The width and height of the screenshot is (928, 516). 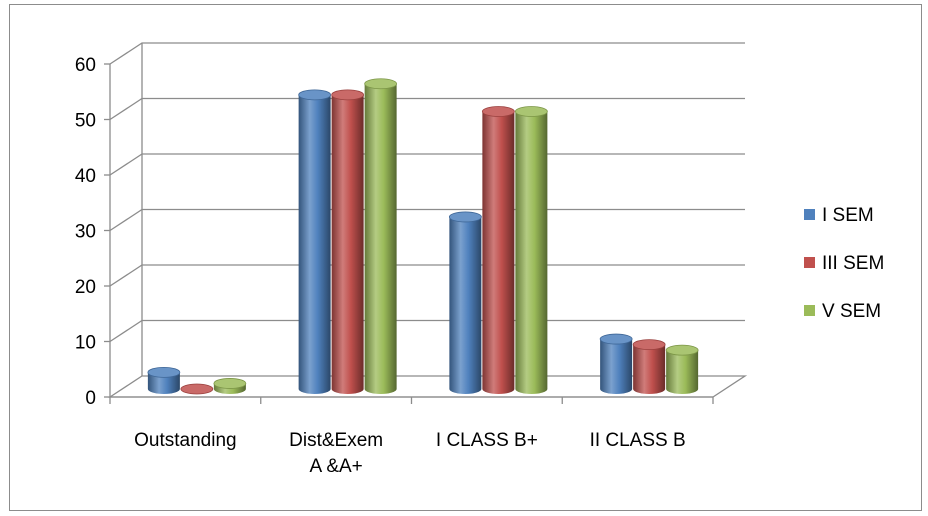 What do you see at coordinates (638, 440) in the screenshot?
I see `x-category-label: II CLASS B` at bounding box center [638, 440].